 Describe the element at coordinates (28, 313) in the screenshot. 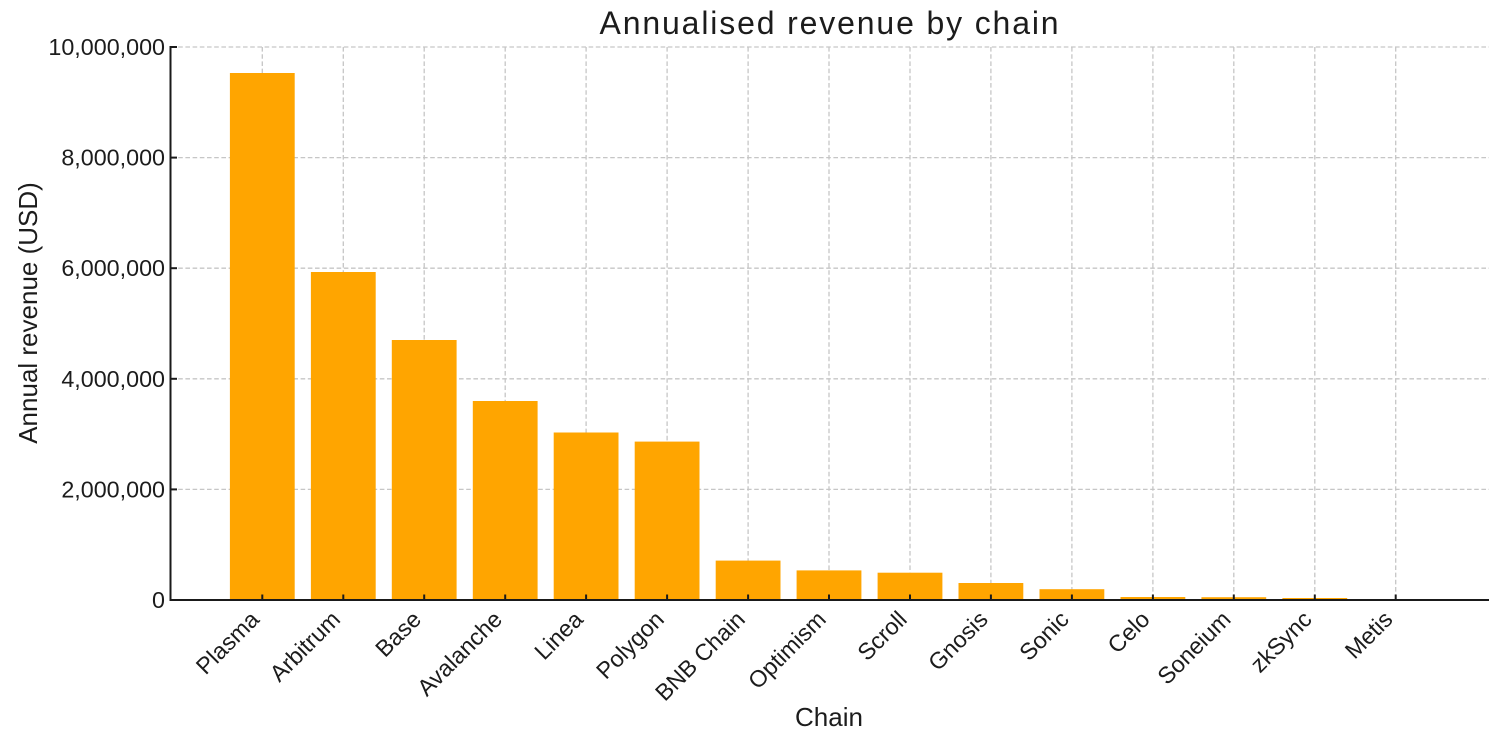

I see `svg-text: Annual revenue (USD)` at that location.